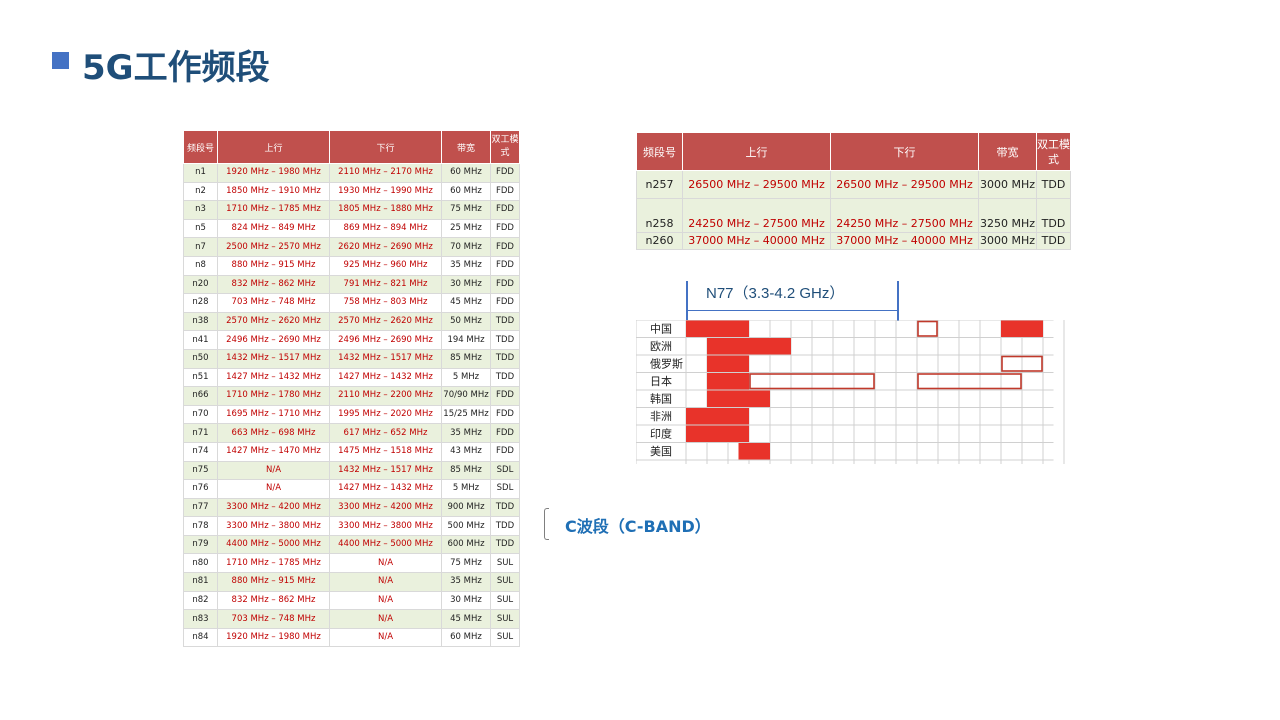 The height and width of the screenshot is (720, 1280). Describe the element at coordinates (756, 215) in the screenshot. I see `cell-uplink: 24250 MHz – 27500 MHz` at that location.